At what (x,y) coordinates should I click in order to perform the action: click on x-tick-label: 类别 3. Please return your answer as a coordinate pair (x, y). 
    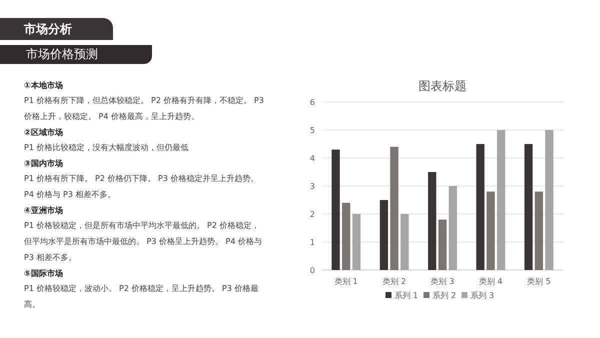
    Looking at the image, I should click on (442, 281).